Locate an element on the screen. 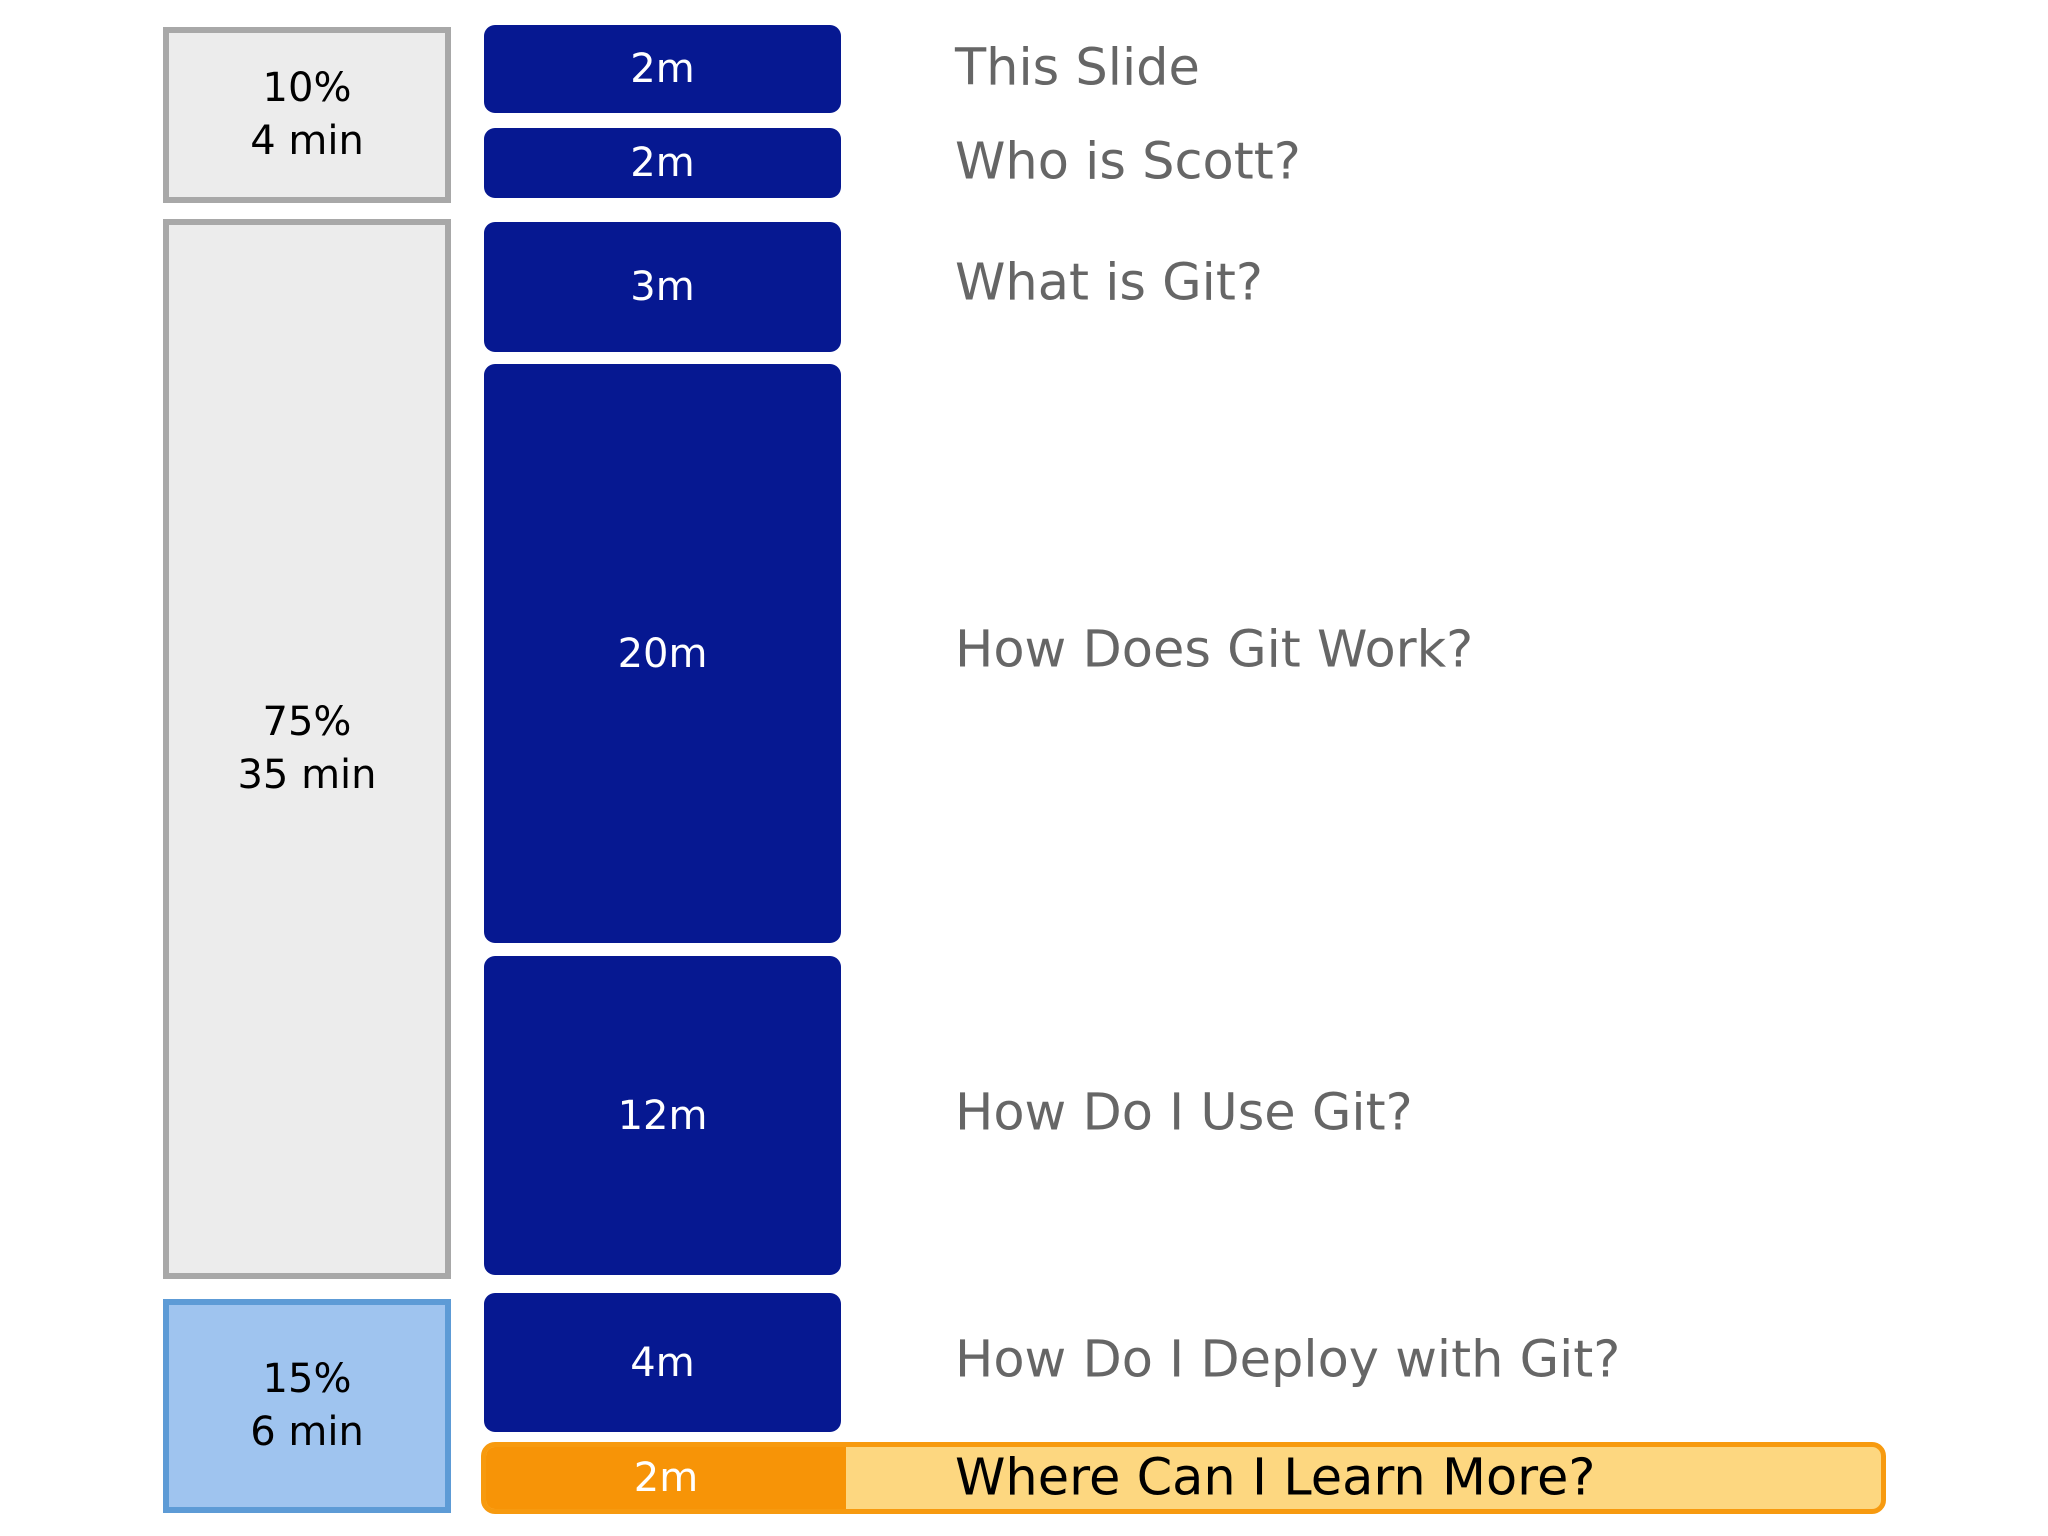 This screenshot has width=2048, height=1536. section-intro: 10% 4 min is located at coordinates (307, 115).